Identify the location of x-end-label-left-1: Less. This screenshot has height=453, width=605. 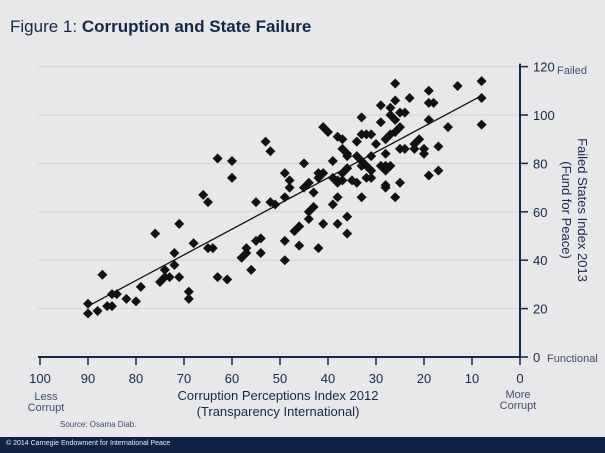
(46, 397).